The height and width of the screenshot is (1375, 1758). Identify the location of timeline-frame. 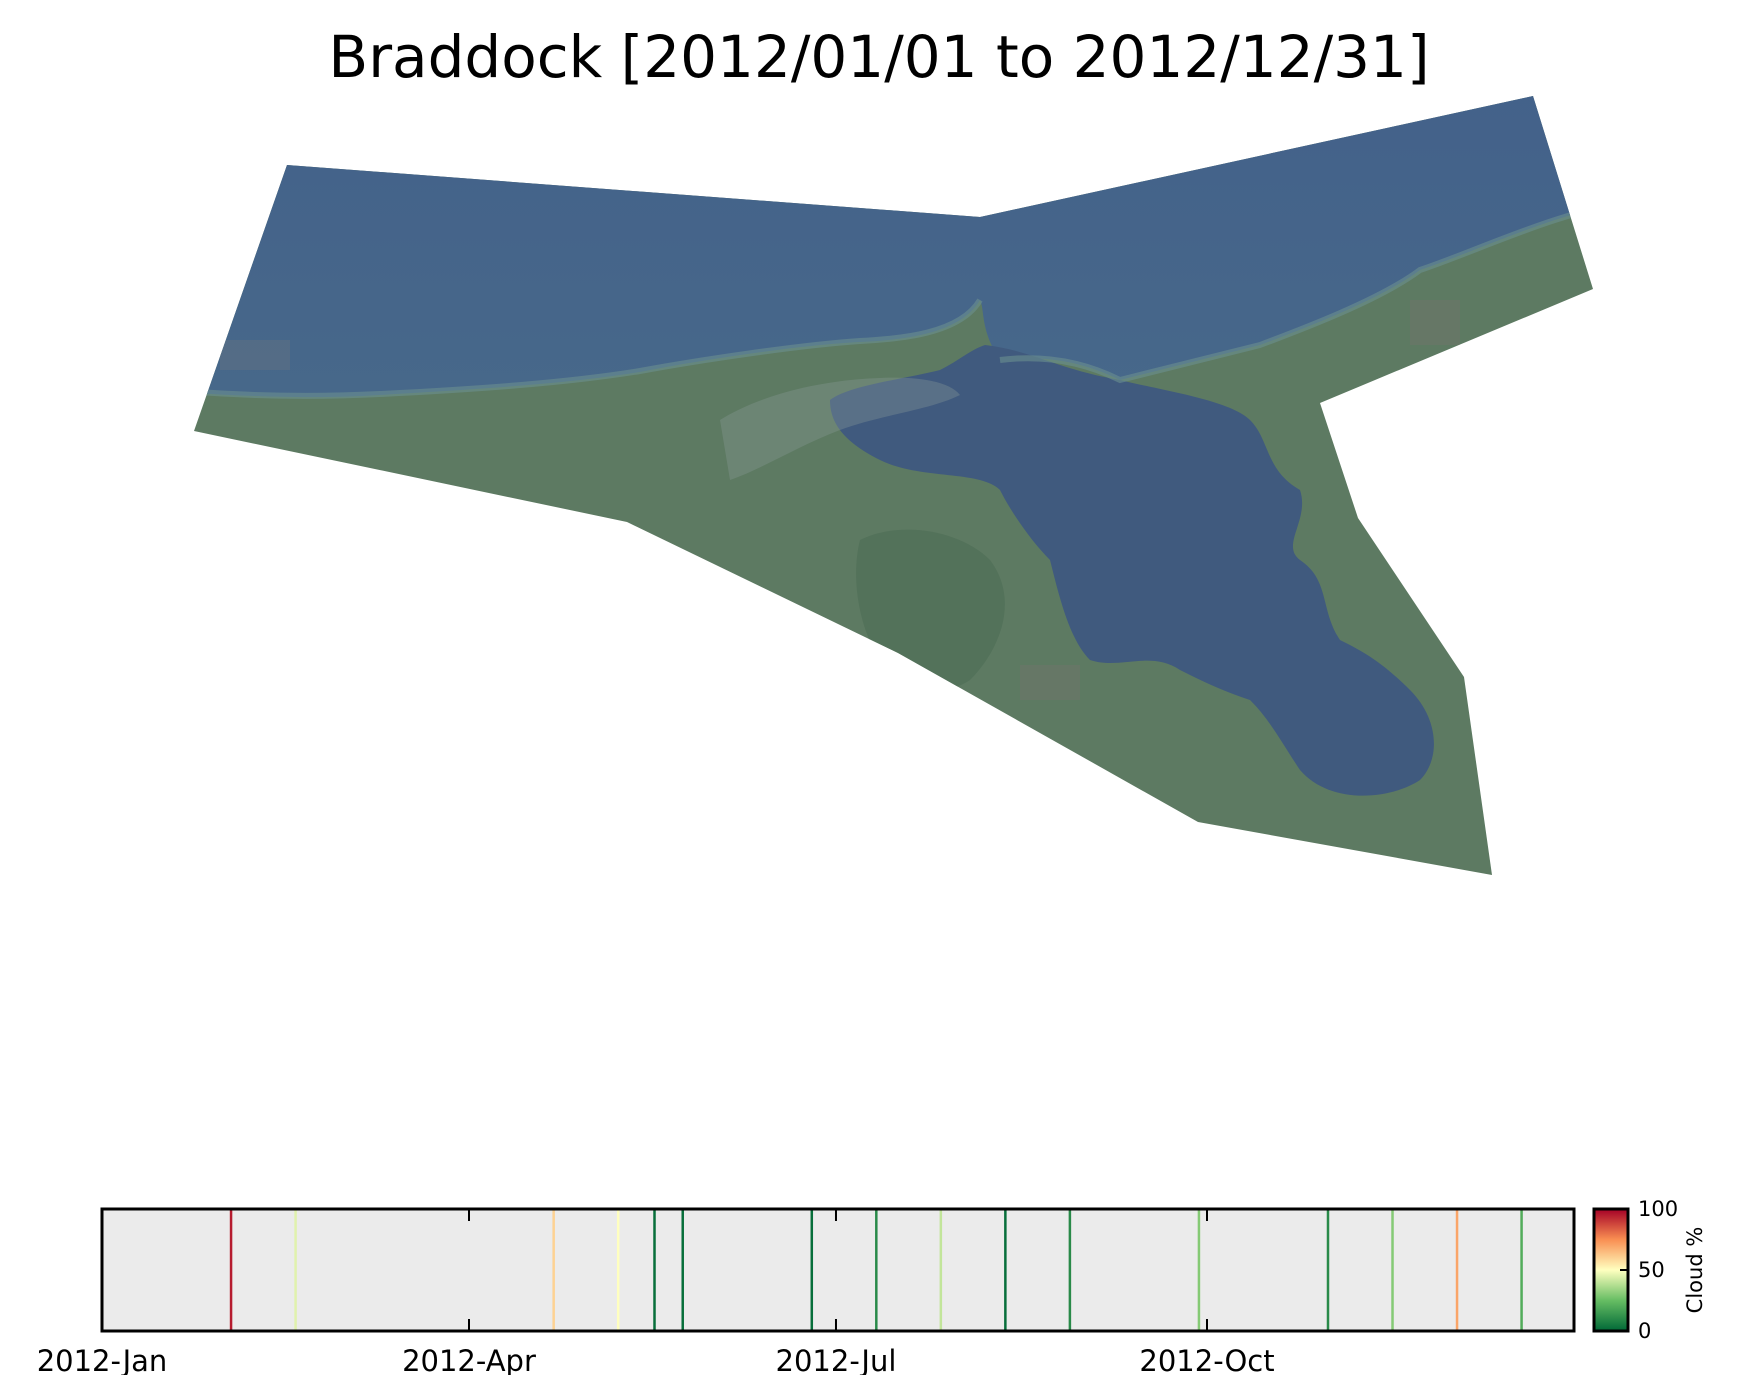
(838, 1270).